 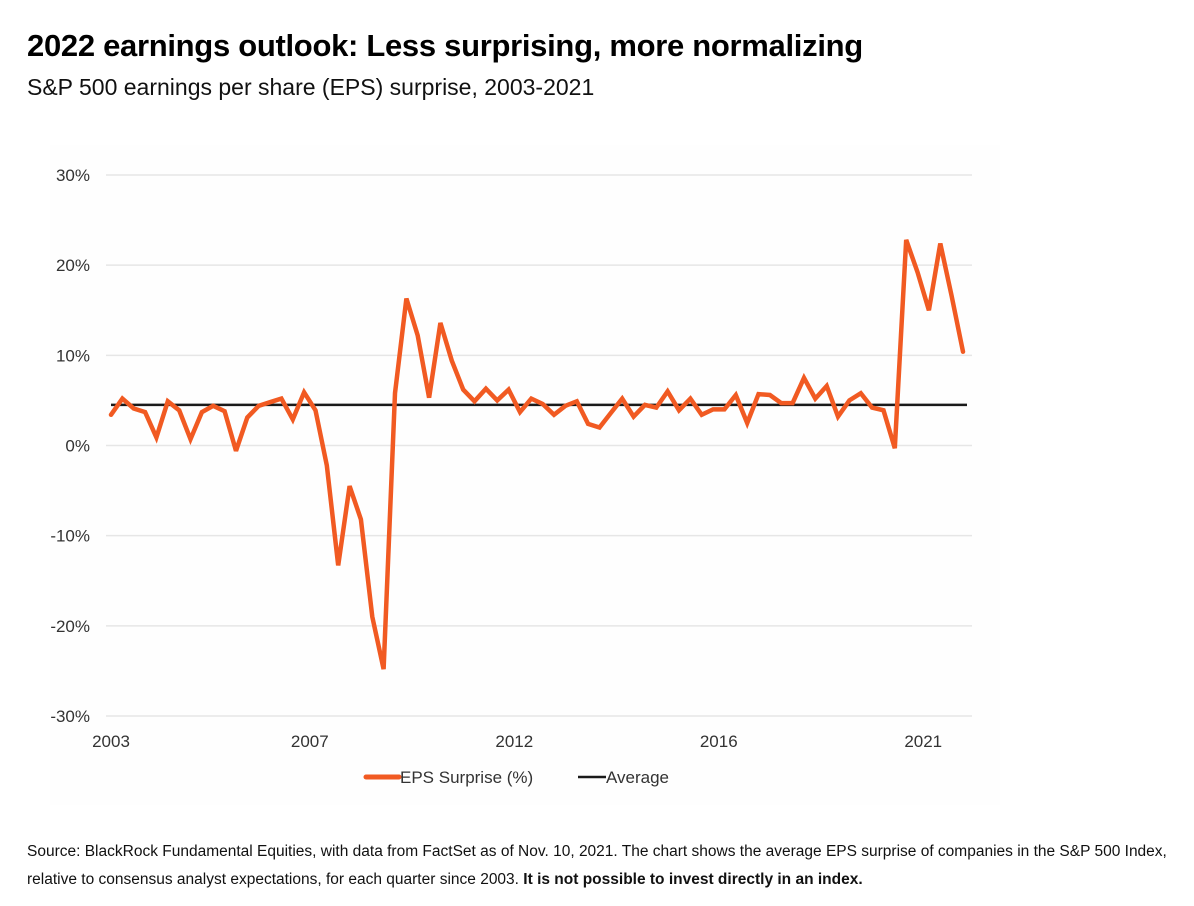 What do you see at coordinates (111, 741) in the screenshot?
I see `x-tick-label: 2003` at bounding box center [111, 741].